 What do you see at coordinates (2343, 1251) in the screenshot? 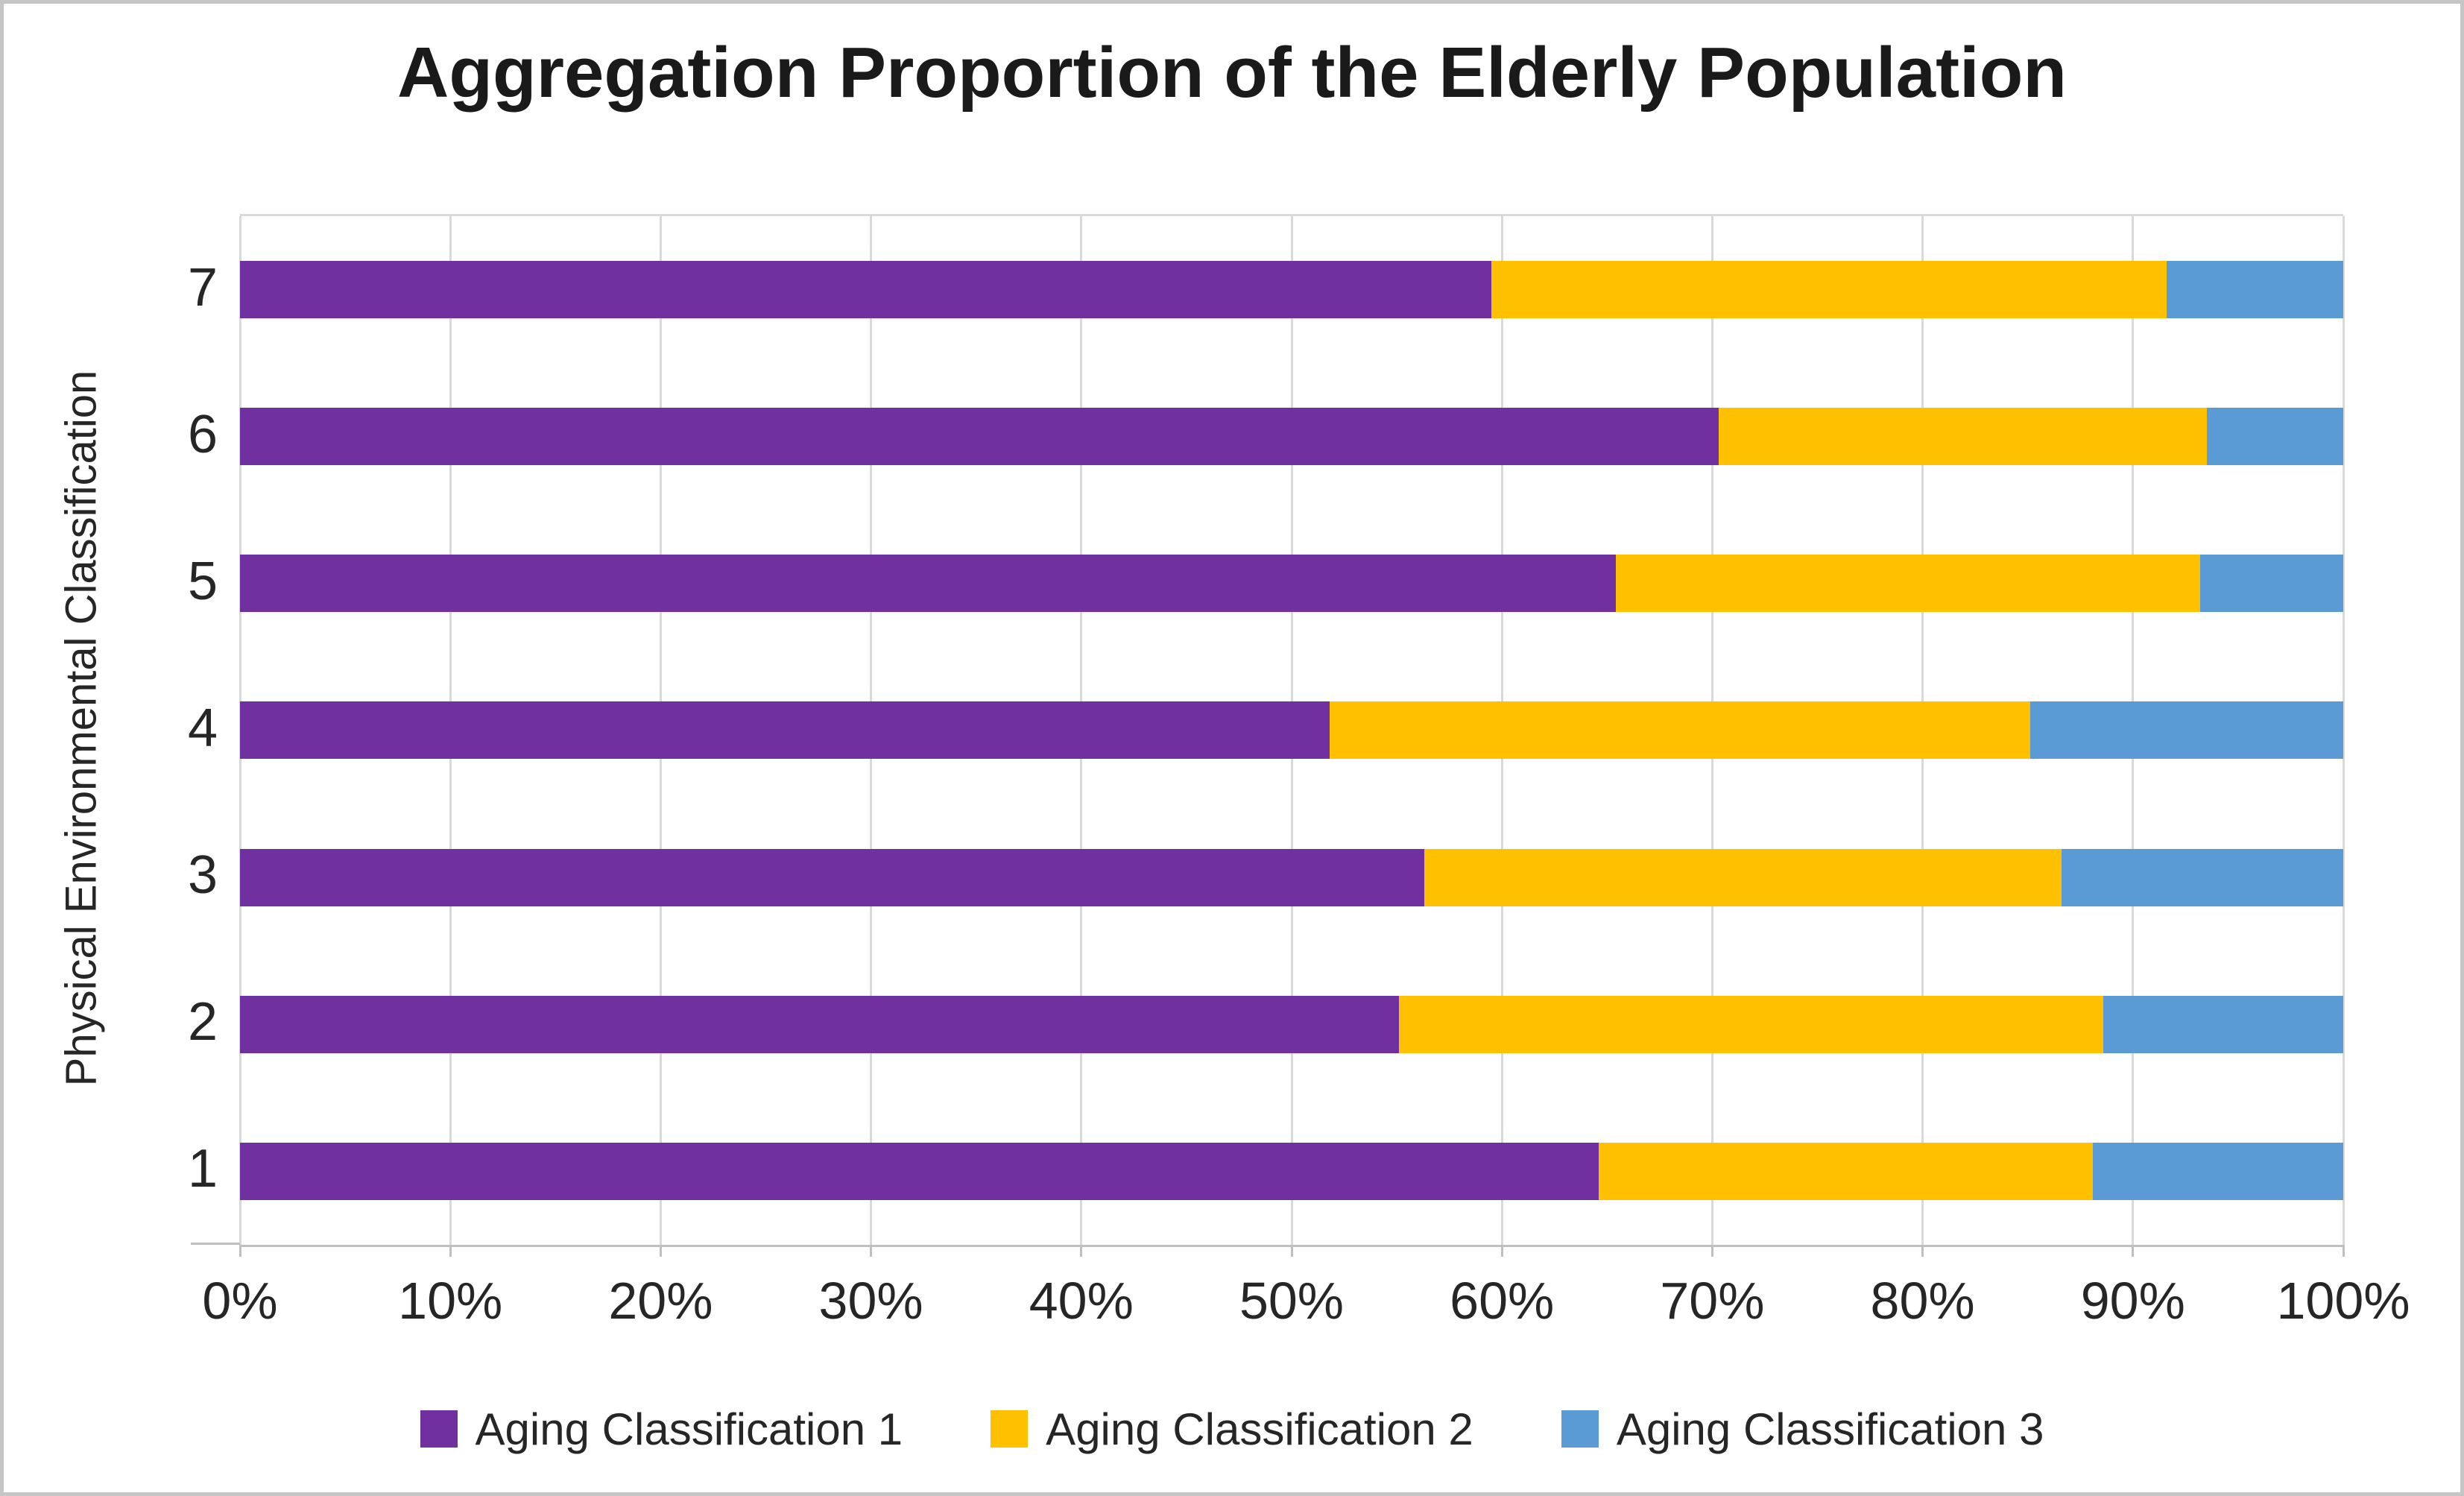
I see `x-tick-mark-100%` at bounding box center [2343, 1251].